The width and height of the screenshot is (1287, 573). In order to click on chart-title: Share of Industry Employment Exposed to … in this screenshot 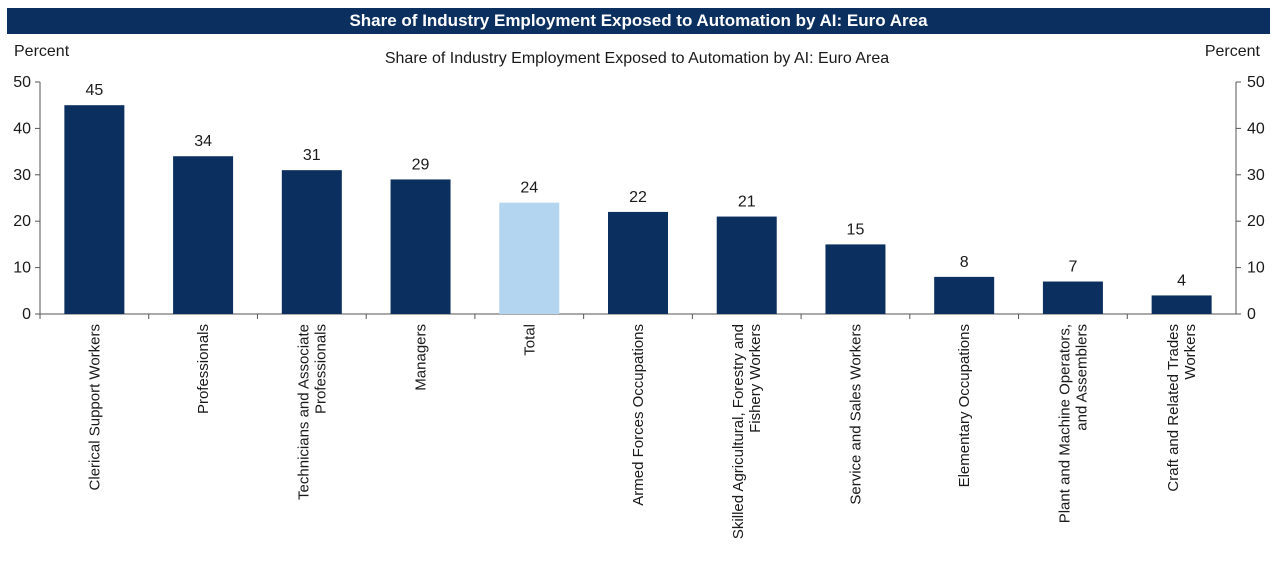, I will do `click(637, 58)`.